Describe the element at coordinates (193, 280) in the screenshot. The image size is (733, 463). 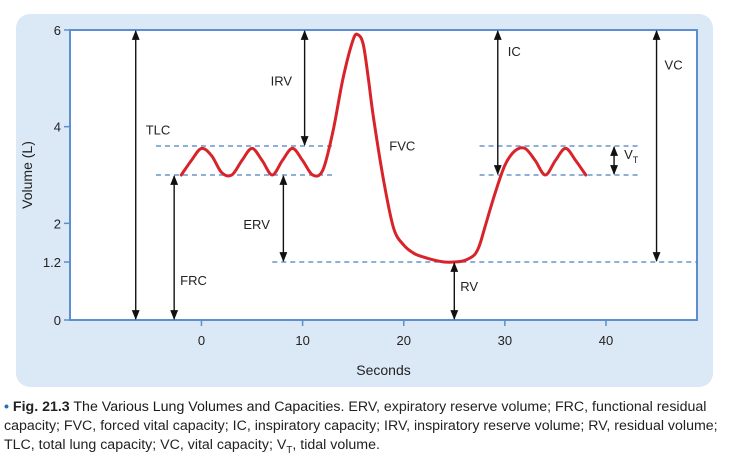
I see `measure-label-frc: FRC` at that location.